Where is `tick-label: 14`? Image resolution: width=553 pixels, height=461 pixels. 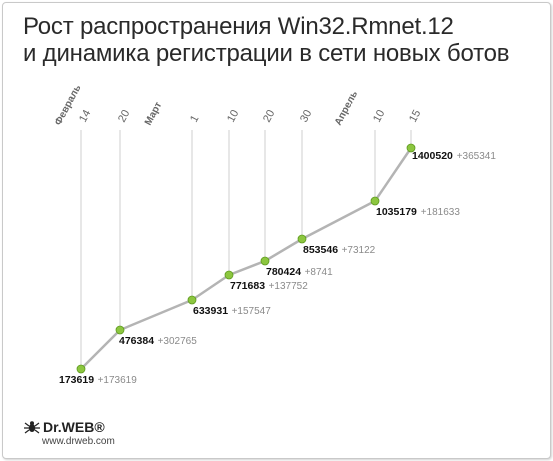 tick-label: 14 is located at coordinates (85, 116).